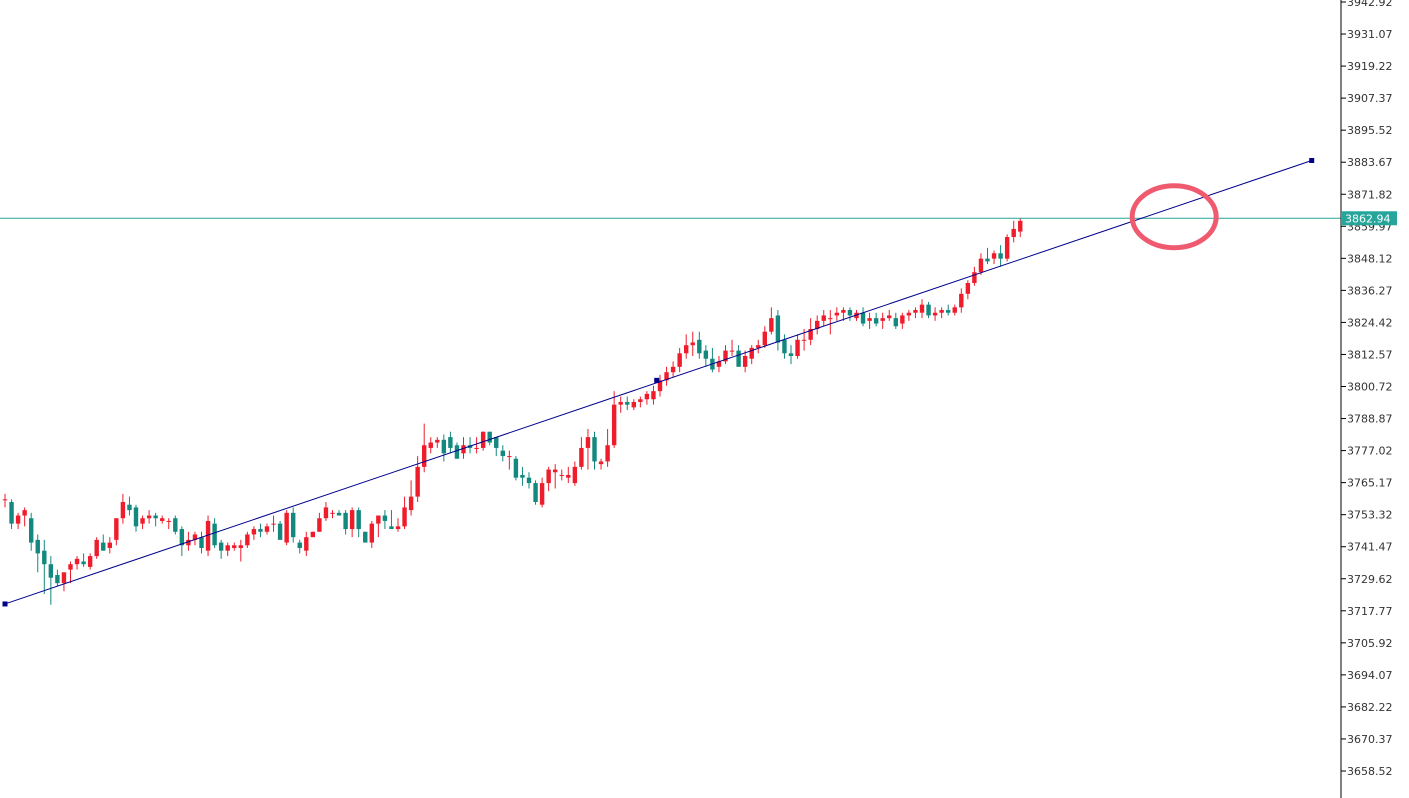 This screenshot has width=1409, height=798. I want to click on price-tick-label: 3812.57, so click(1370, 354).